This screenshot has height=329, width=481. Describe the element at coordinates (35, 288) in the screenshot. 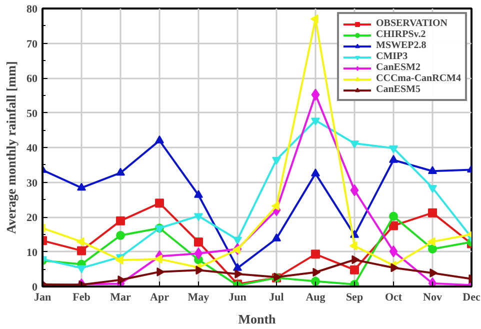

I see `y-tick-label: 0` at that location.